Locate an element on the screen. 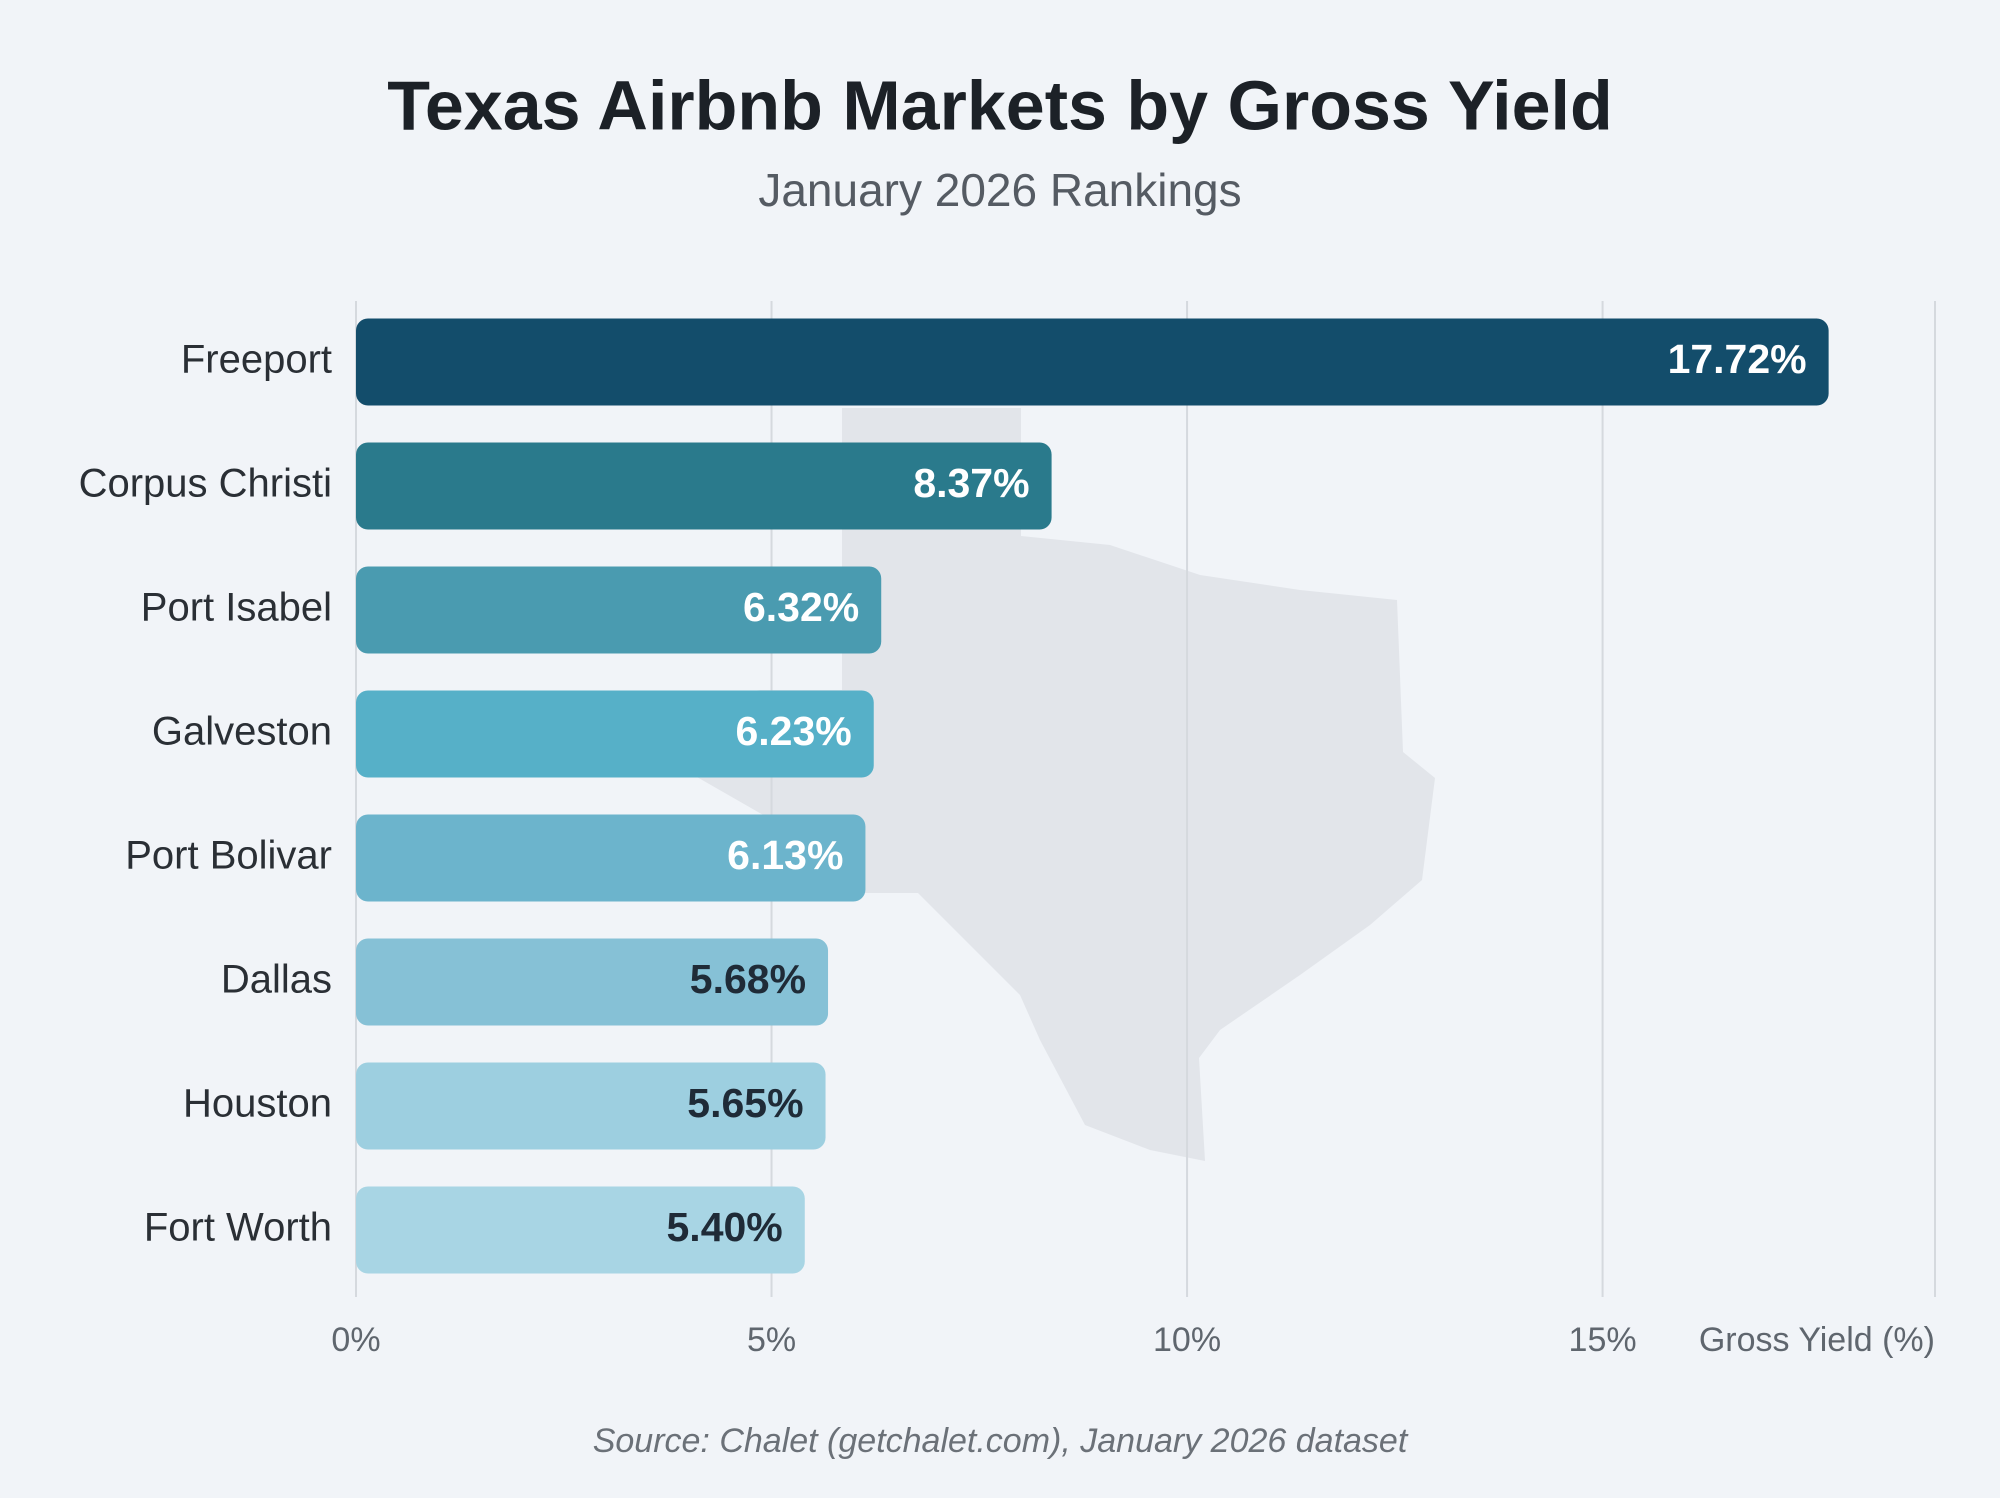  value-label: 6.13% is located at coordinates (785, 855).